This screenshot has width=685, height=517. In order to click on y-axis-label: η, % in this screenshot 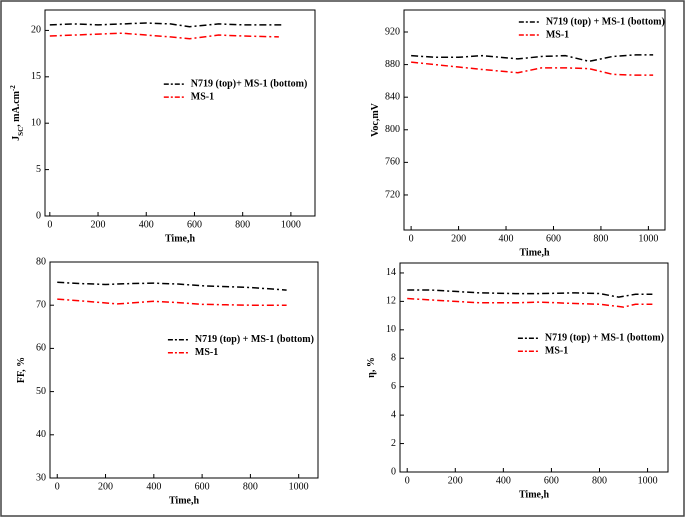, I will do `click(371, 367)`.